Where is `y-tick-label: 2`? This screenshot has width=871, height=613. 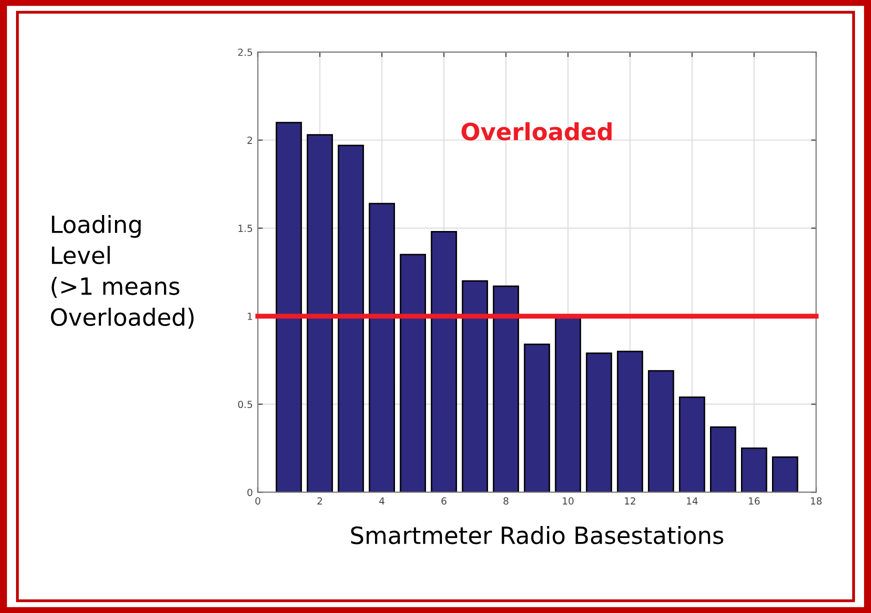 y-tick-label: 2 is located at coordinates (249, 140).